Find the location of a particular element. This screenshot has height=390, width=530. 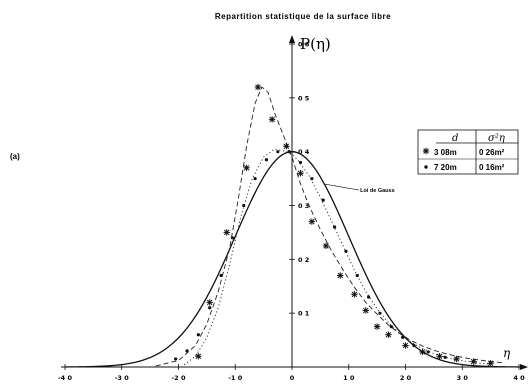

x-tick-label: 4 0 is located at coordinates (519, 378).